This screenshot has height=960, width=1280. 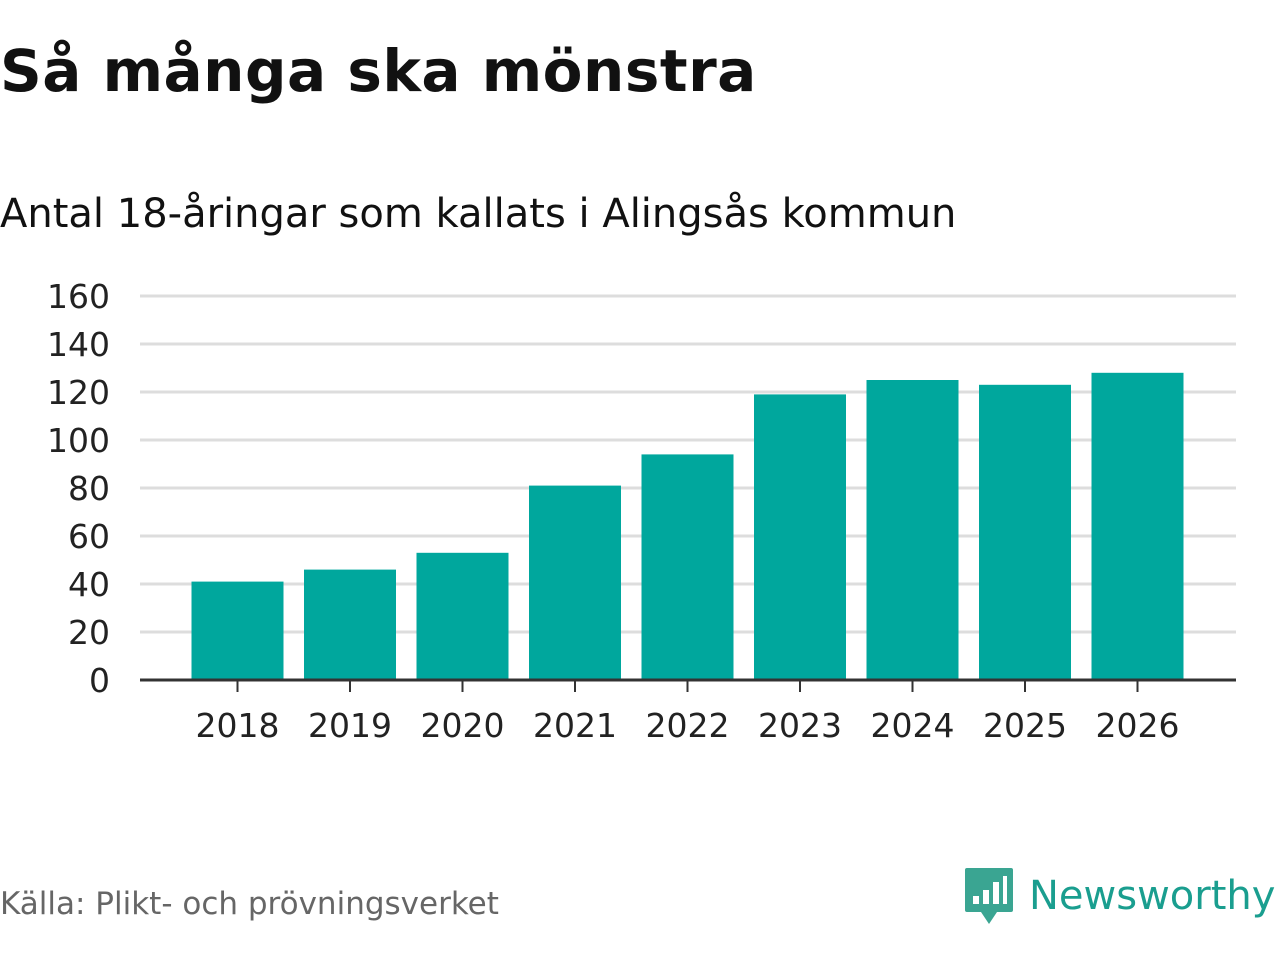 What do you see at coordinates (989, 896) in the screenshot?
I see `newsworthy-logo-icon` at bounding box center [989, 896].